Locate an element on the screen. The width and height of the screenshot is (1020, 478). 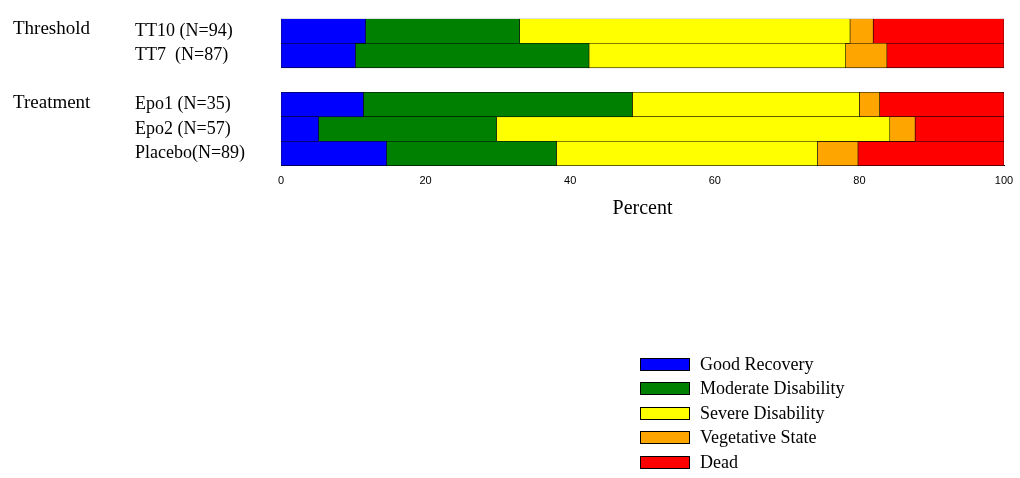
x-tick-label: 80 is located at coordinates (859, 180).